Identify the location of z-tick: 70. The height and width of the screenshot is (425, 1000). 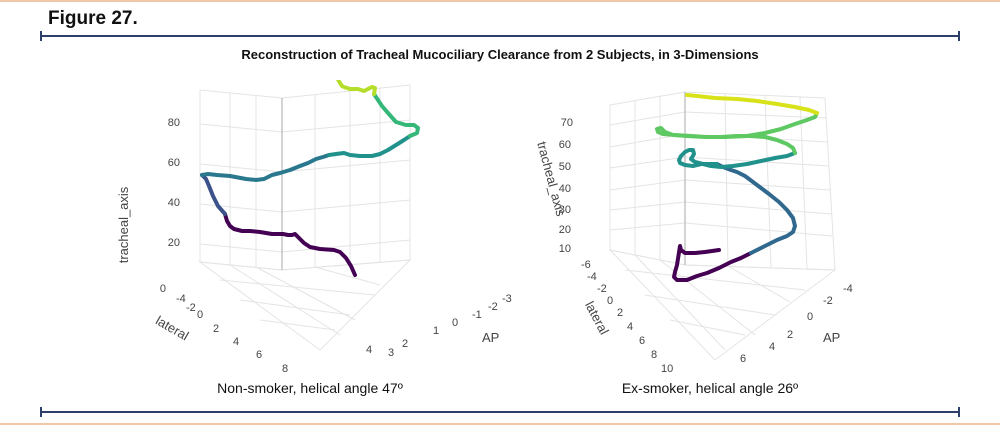
(567, 123).